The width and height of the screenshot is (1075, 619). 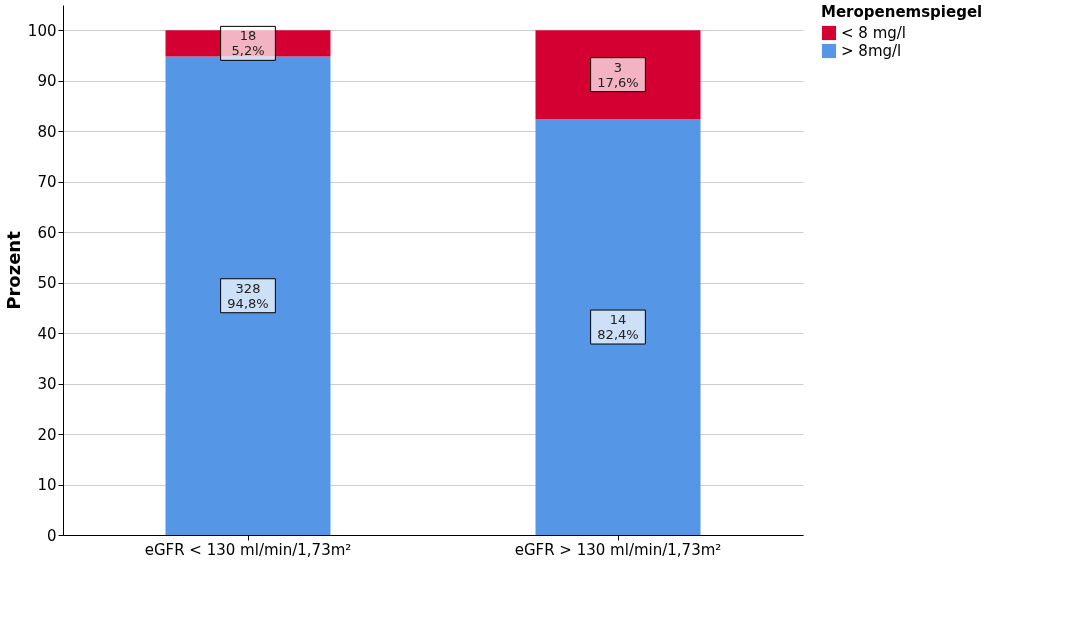 I want to click on y-tick-label: 10, so click(x=47, y=485).